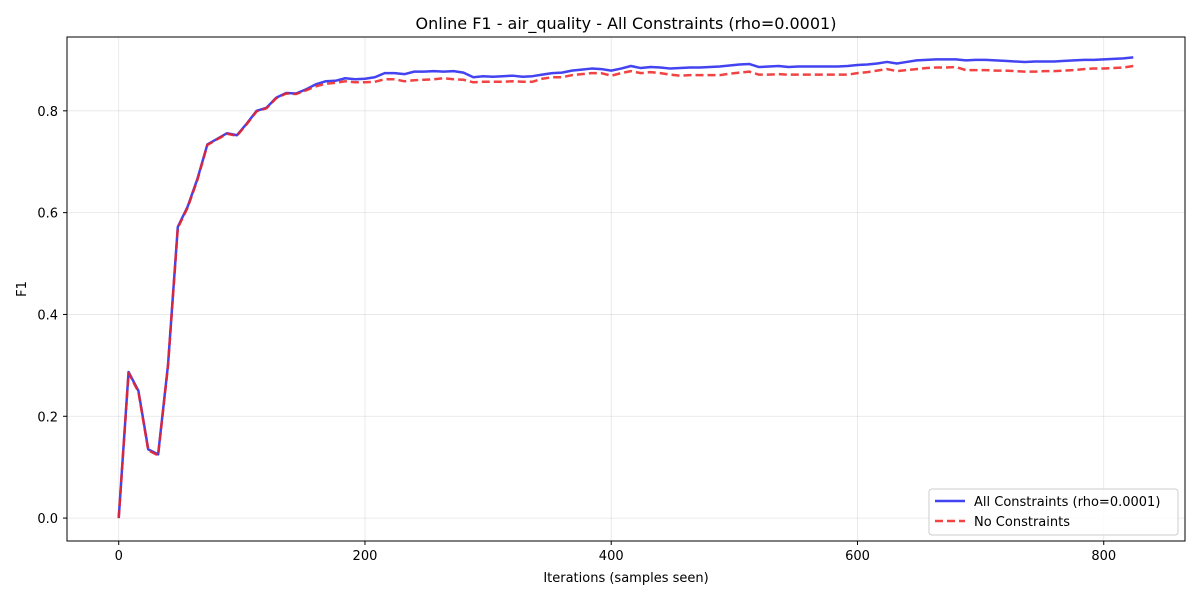 This screenshot has height=604, width=1200. Describe the element at coordinates (1022, 522) in the screenshot. I see `legend-label-no-constraints: No Constraints` at that location.